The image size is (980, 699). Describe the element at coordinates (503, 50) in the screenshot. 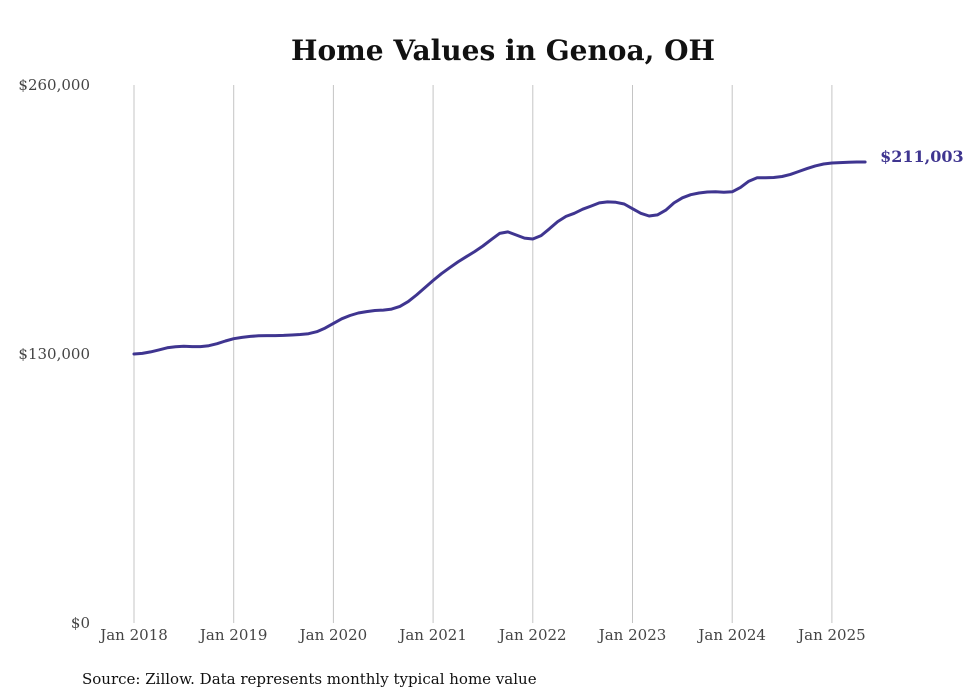

I see `chart-title: Home Values in Genoa, OH` at that location.